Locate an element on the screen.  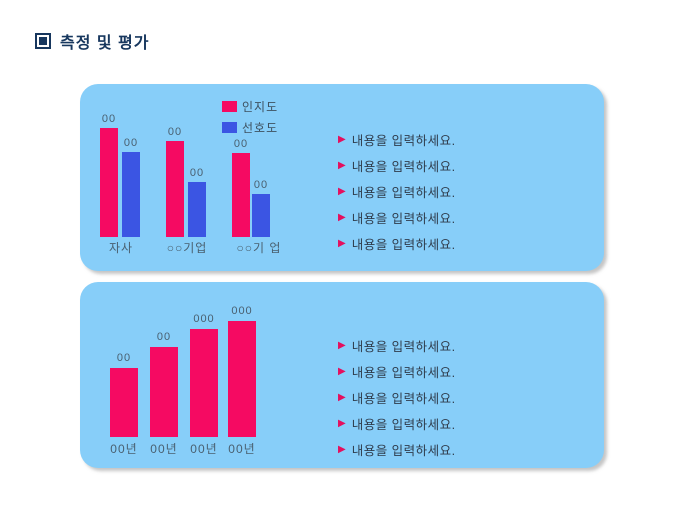
bar-선호도-1 is located at coordinates (131, 194).